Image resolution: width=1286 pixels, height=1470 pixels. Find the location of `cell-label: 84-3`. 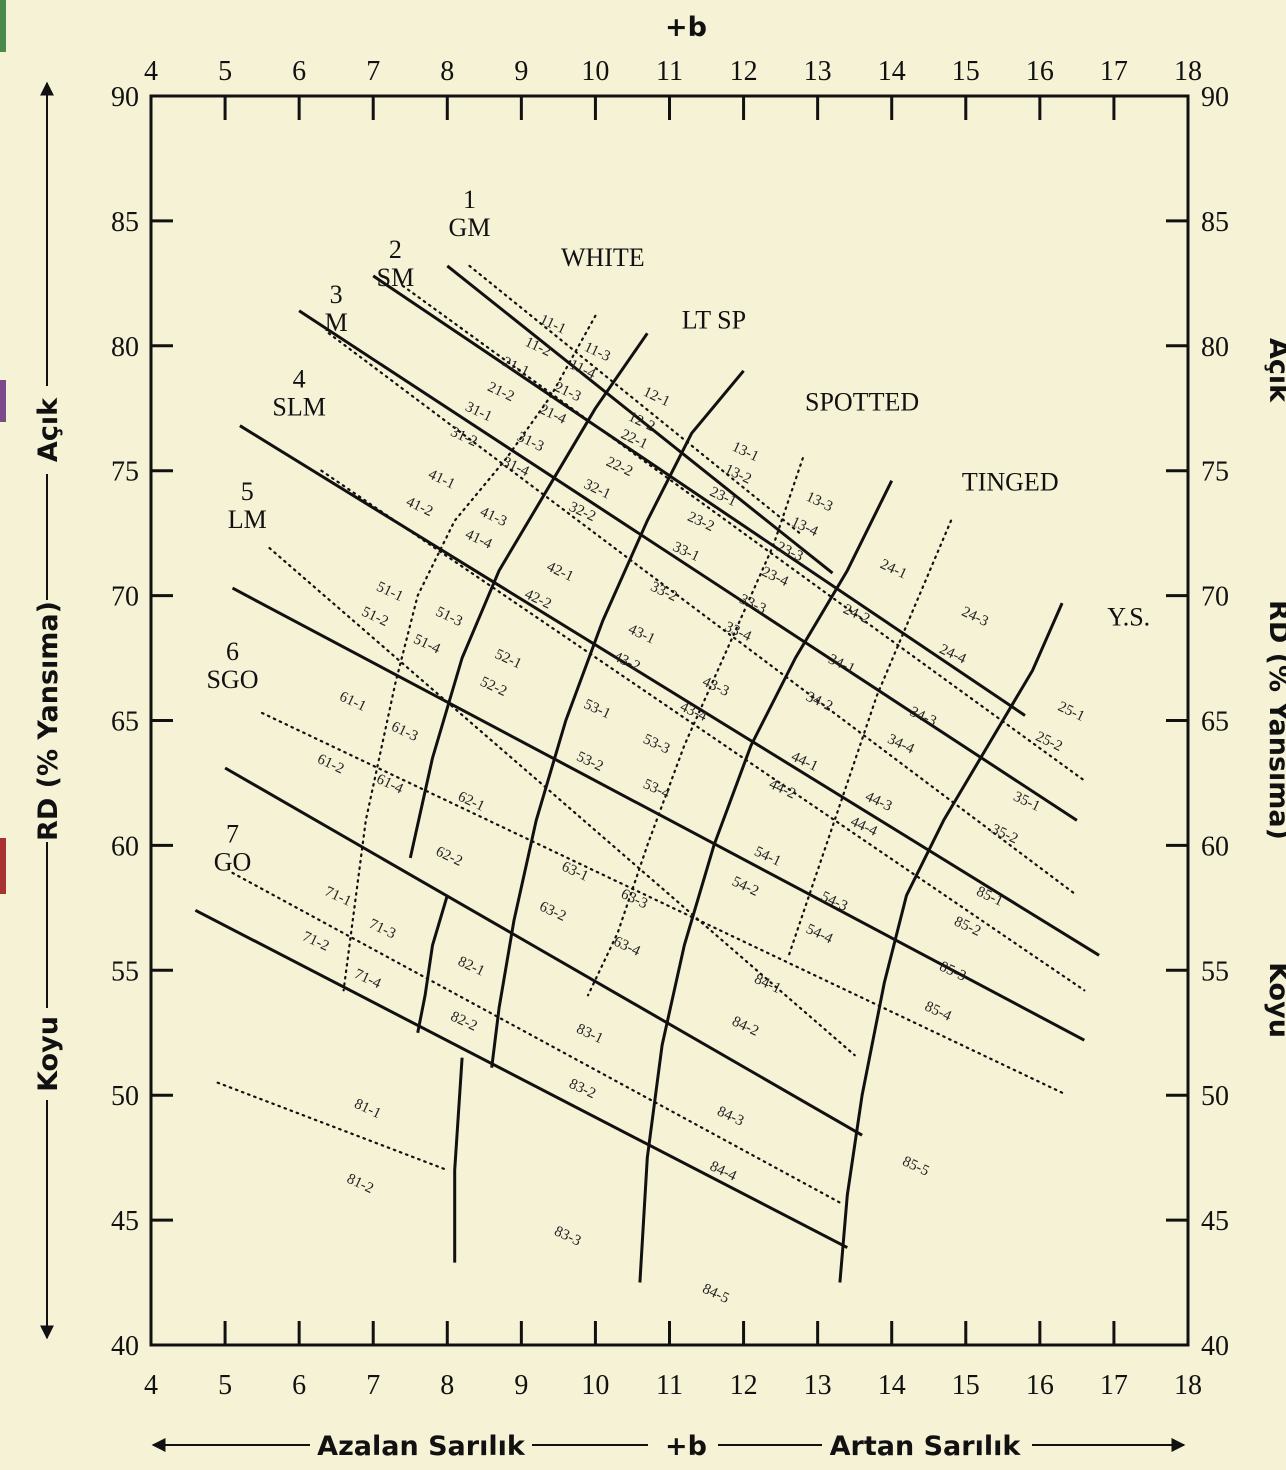

cell-label: 84-3 is located at coordinates (731, 1116).